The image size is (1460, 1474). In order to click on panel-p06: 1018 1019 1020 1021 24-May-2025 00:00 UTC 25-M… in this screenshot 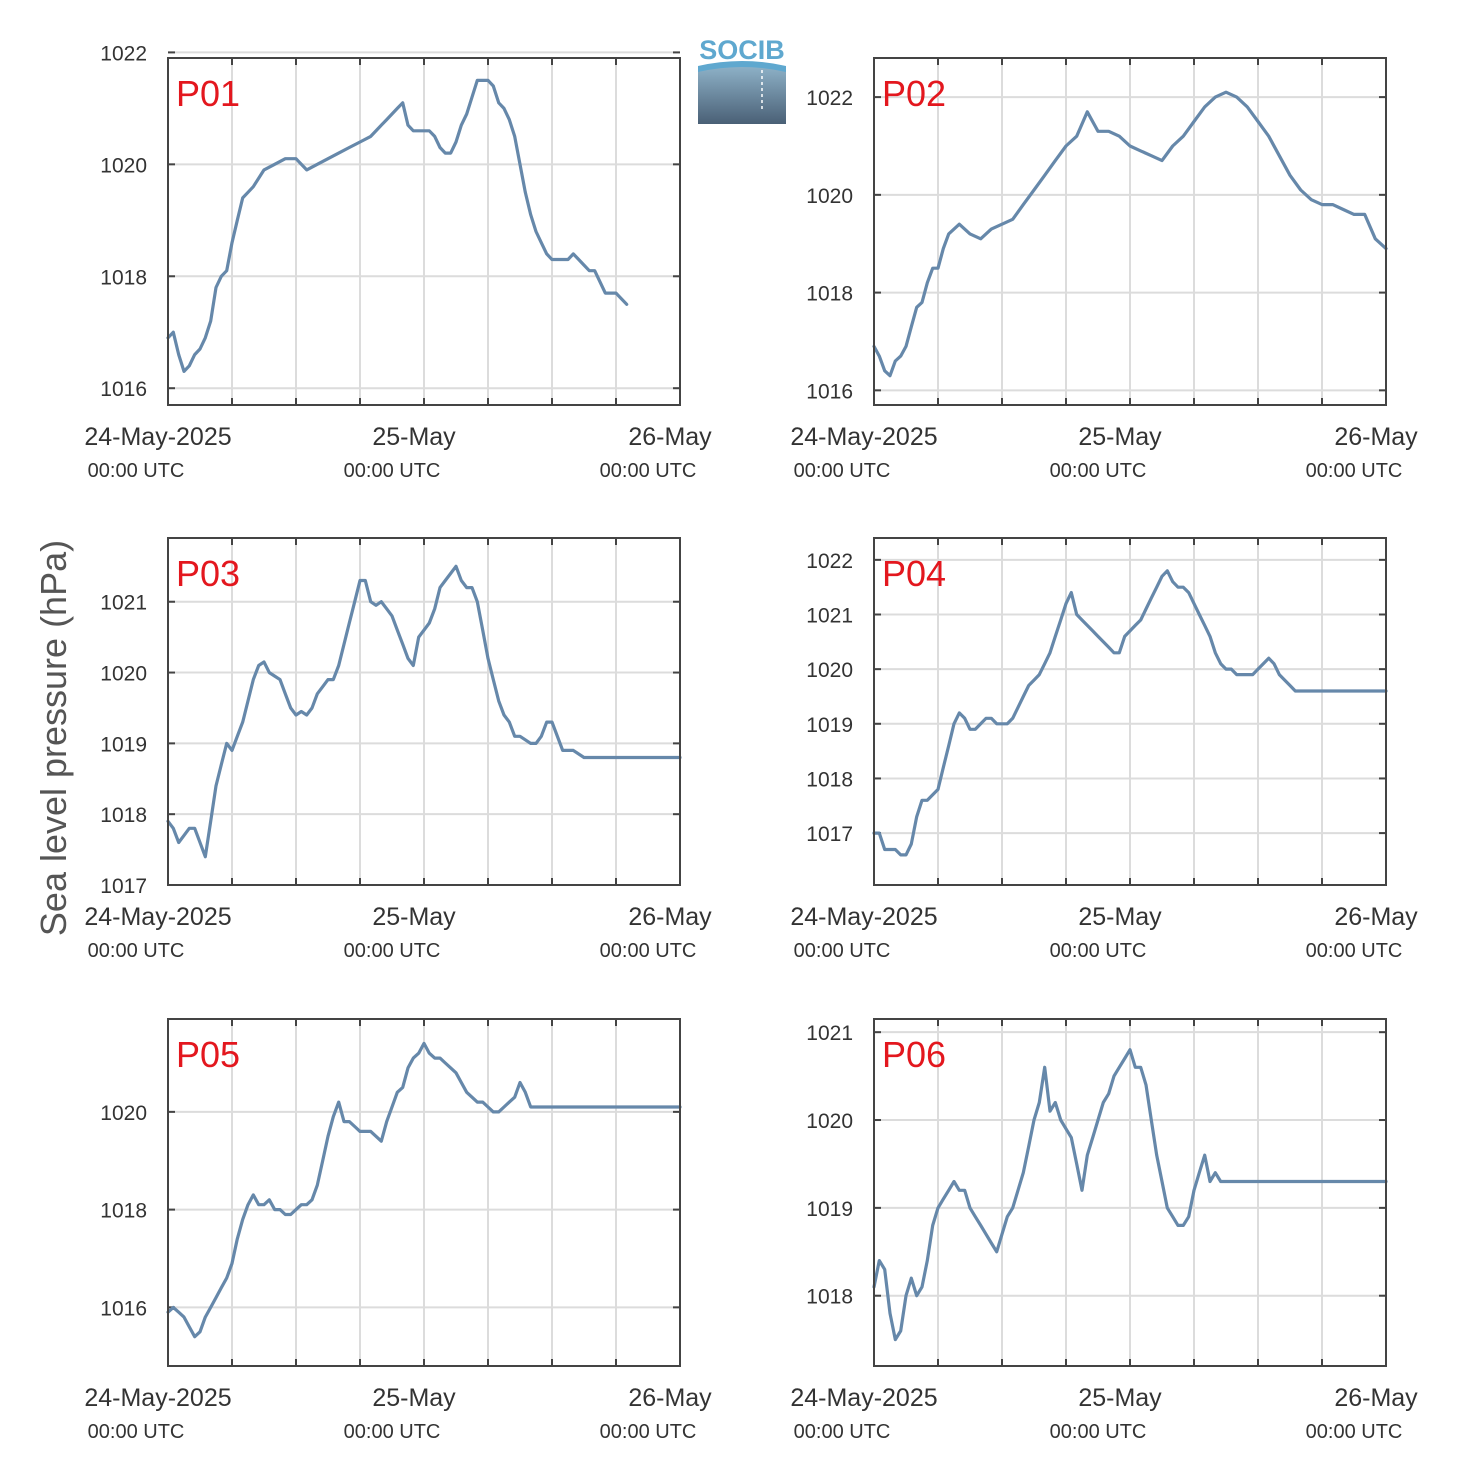, I will do `click(1104, 1230)`.